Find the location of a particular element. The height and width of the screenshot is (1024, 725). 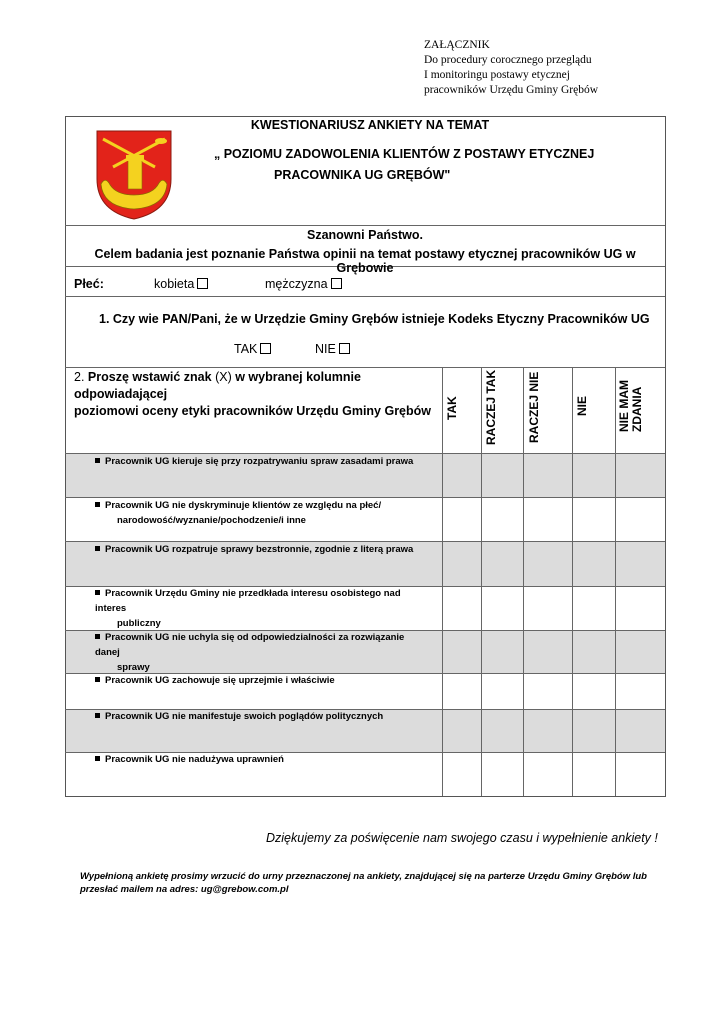

gender-option-female: kobieta is located at coordinates (181, 284).